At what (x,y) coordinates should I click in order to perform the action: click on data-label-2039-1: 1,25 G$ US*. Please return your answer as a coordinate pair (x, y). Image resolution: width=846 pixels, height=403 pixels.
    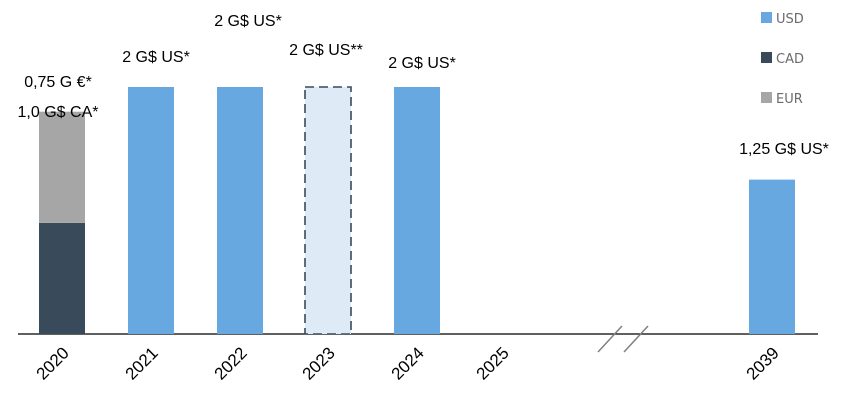
    Looking at the image, I should click on (784, 149).